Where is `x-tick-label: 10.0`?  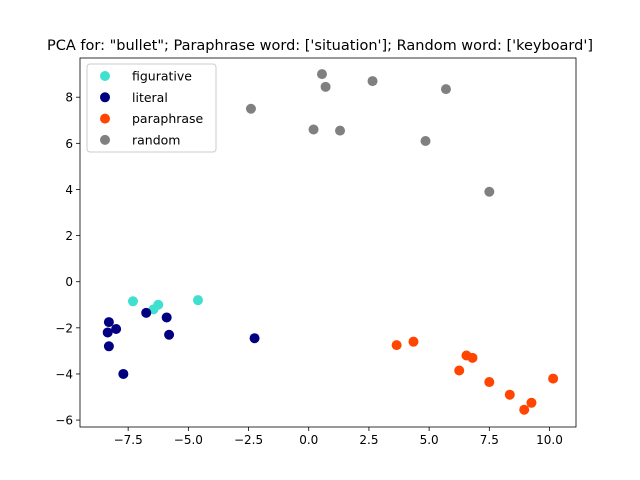
x-tick-label: 10.0 is located at coordinates (549, 440).